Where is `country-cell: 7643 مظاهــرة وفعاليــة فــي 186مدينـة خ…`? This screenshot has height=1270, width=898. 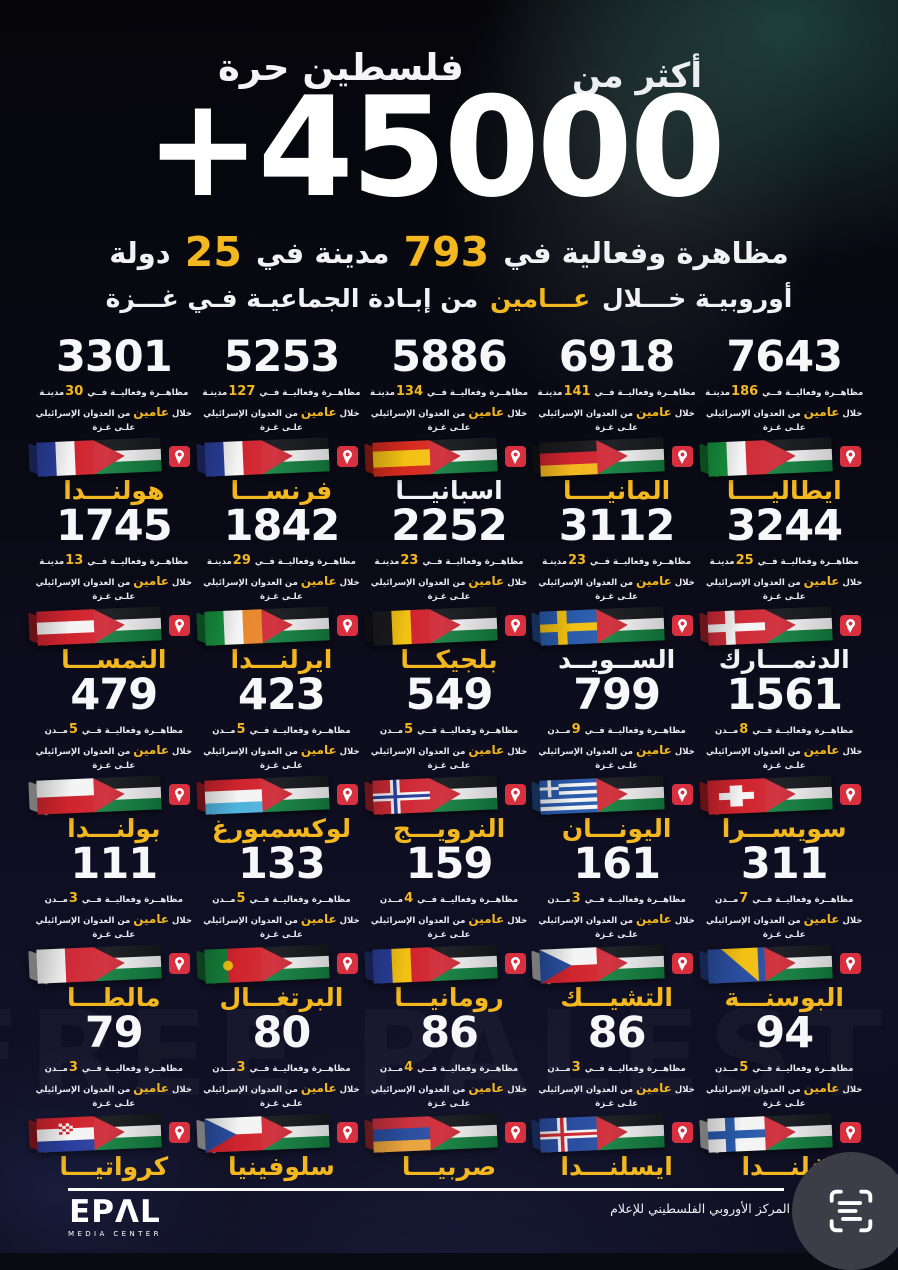
country-cell: 7643 مظاهــرة وفعاليــة فــي 186مدينـة خ… is located at coordinates (781, 418).